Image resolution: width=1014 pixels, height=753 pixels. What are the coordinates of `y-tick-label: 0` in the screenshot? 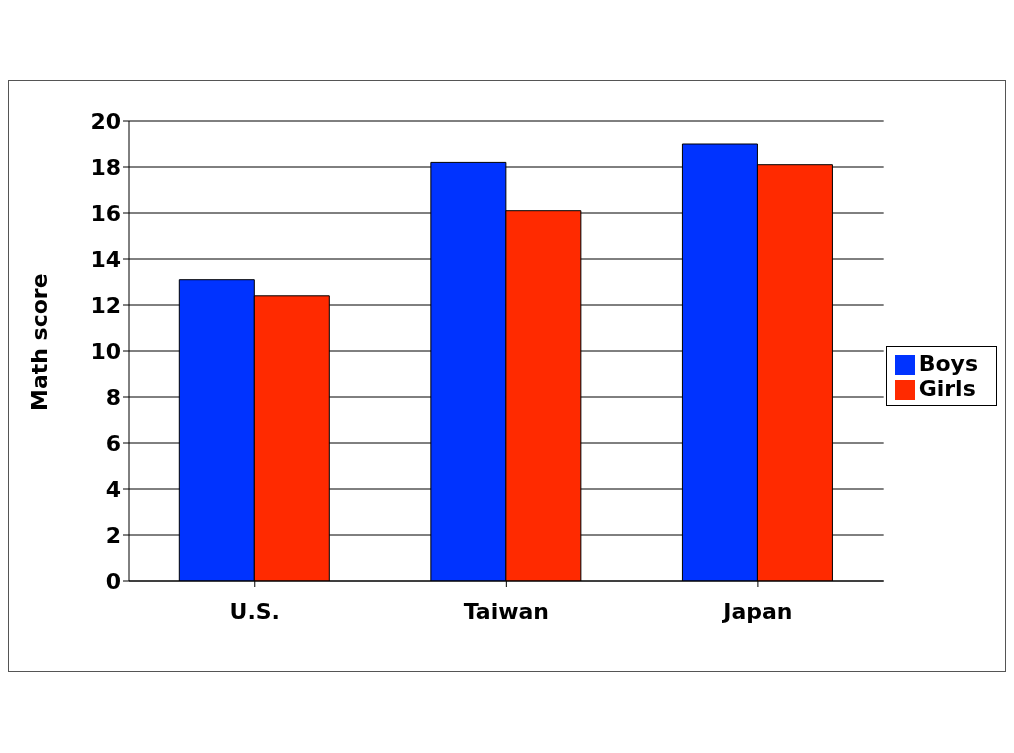 It's located at (113, 581).